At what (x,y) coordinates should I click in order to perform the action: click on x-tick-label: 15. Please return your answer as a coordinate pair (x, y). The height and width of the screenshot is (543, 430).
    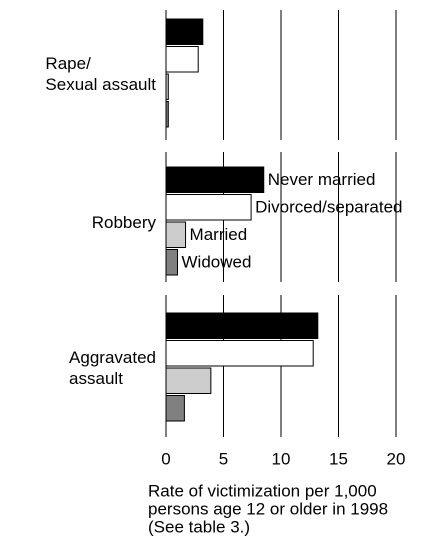
    Looking at the image, I should click on (338, 458).